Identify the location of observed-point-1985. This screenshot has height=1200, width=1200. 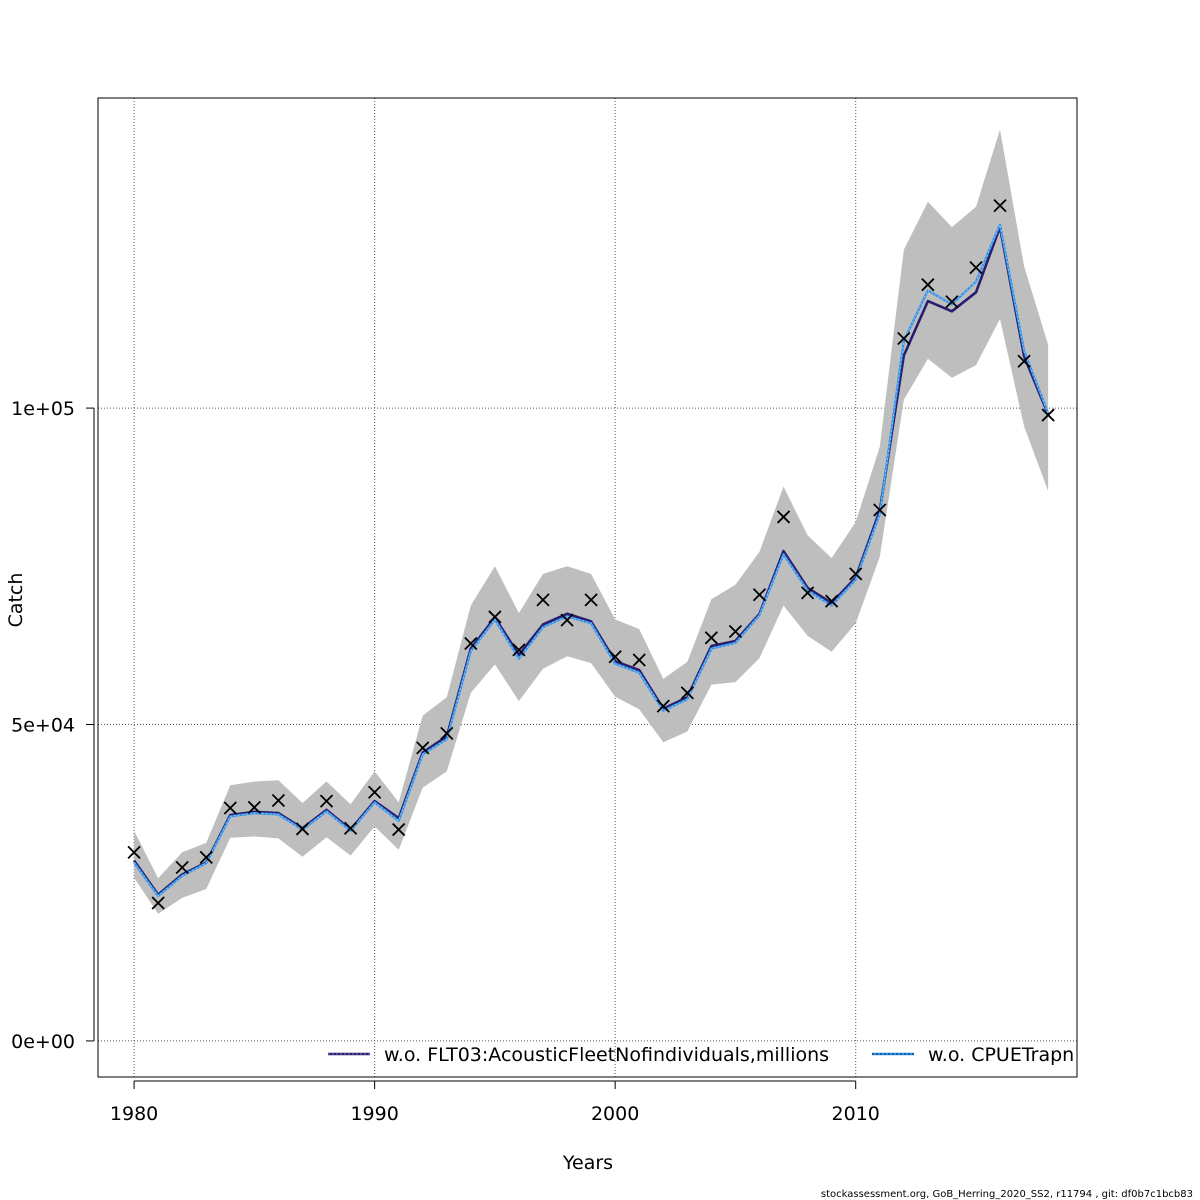
(254, 807).